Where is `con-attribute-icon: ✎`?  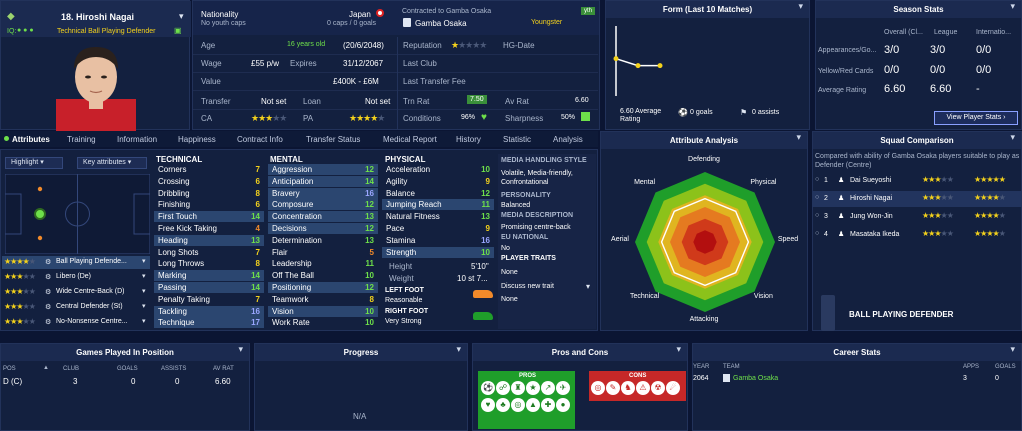
con-attribute-icon: ✎ is located at coordinates (613, 388).